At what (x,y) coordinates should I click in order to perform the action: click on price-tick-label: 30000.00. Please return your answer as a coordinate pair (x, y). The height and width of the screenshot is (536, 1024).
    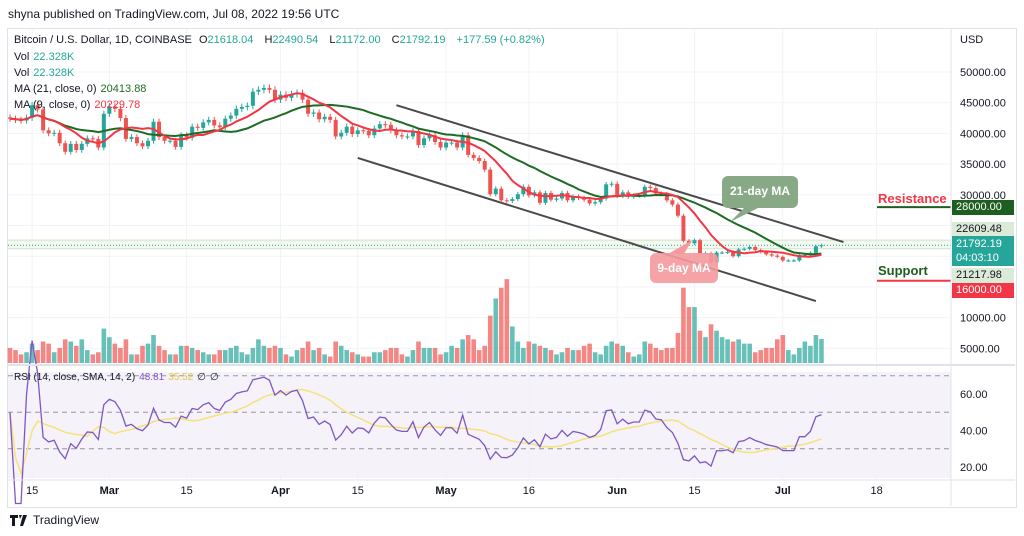
    Looking at the image, I should click on (983, 196).